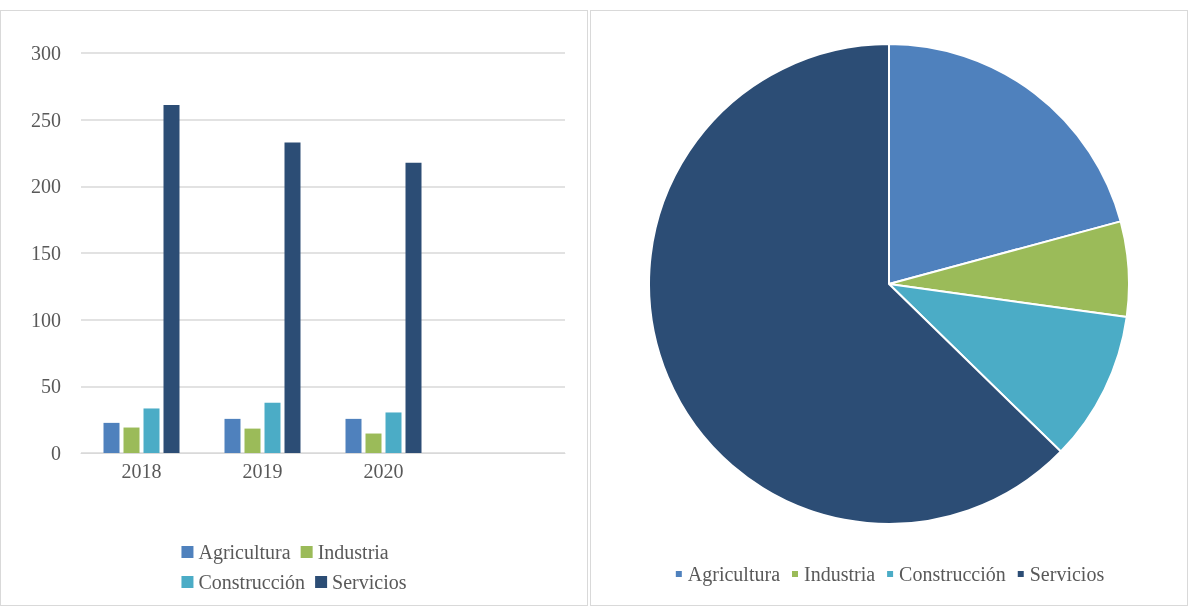 This screenshot has width=1196, height=606. What do you see at coordinates (141, 471) in the screenshot?
I see `x-tick-label: 2018` at bounding box center [141, 471].